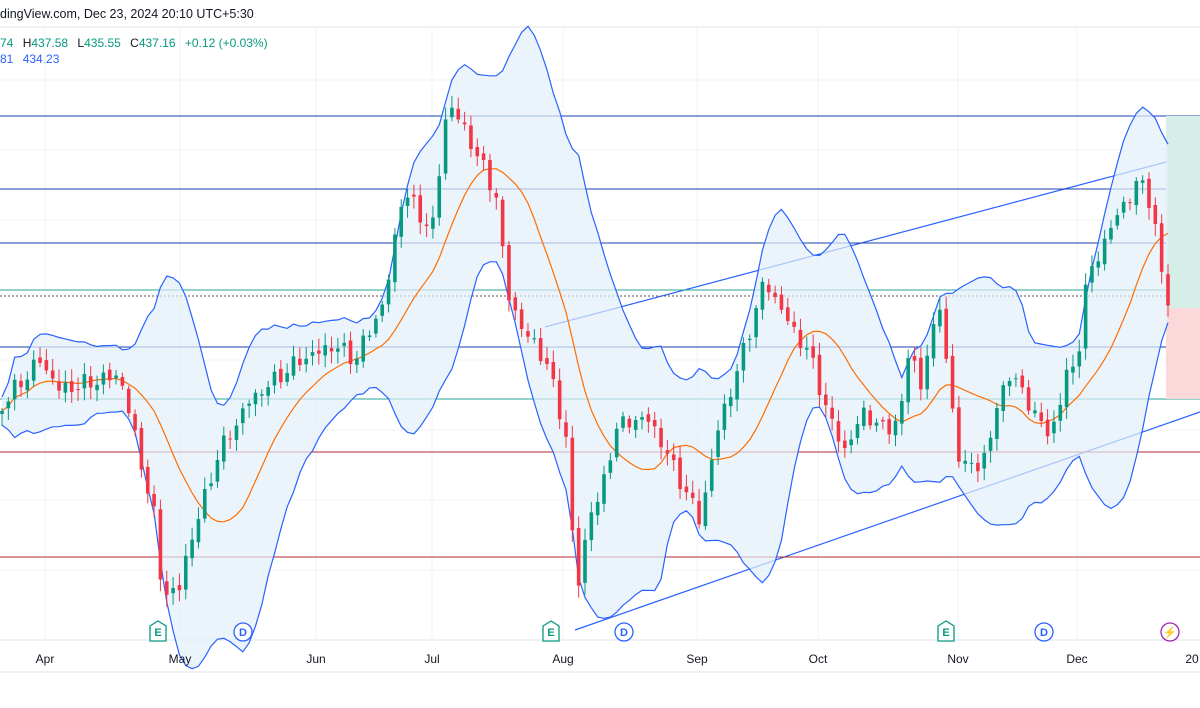 This screenshot has width=1200, height=708. I want to click on event-dividend-marker: D, so click(243, 632).